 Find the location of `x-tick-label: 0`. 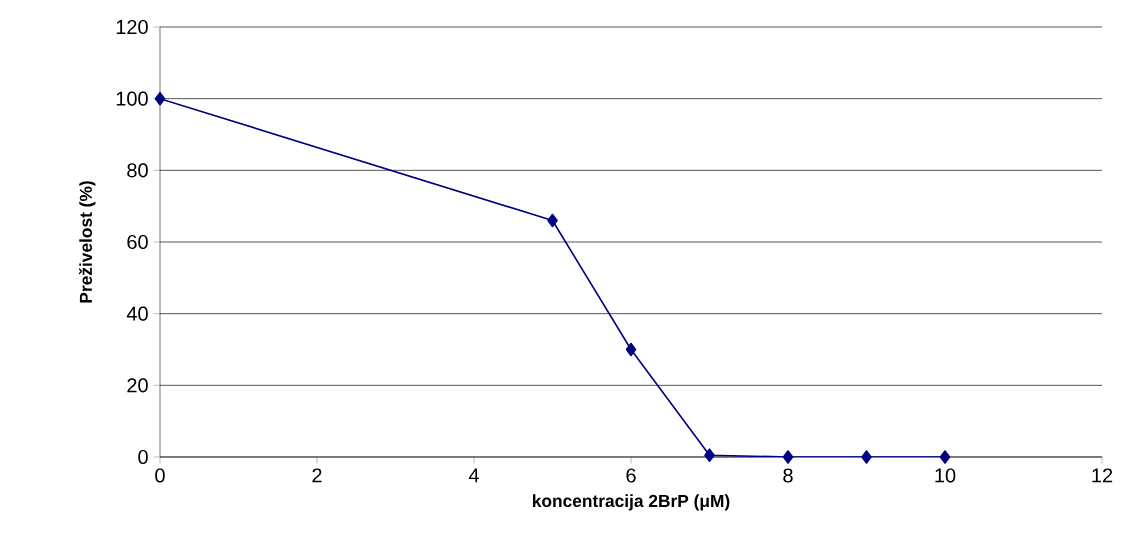

x-tick-label: 0 is located at coordinates (160, 475).